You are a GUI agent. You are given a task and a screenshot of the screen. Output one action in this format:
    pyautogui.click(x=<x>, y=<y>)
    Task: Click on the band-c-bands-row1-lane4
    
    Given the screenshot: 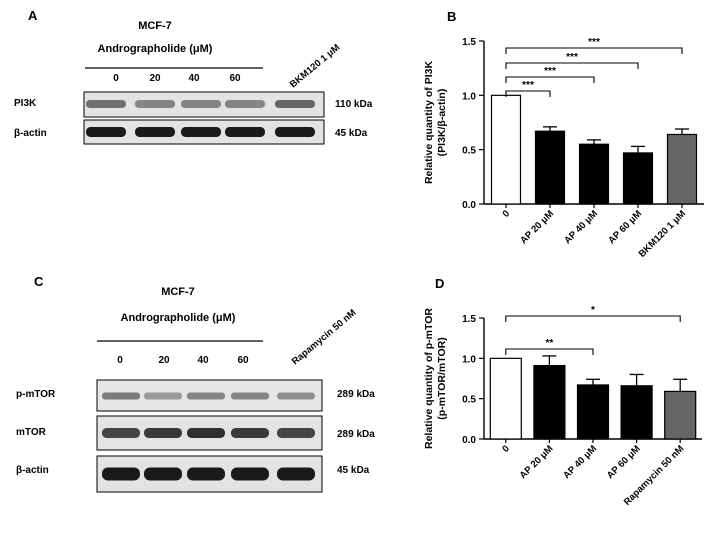 What is the action you would take?
    pyautogui.click(x=296, y=433)
    